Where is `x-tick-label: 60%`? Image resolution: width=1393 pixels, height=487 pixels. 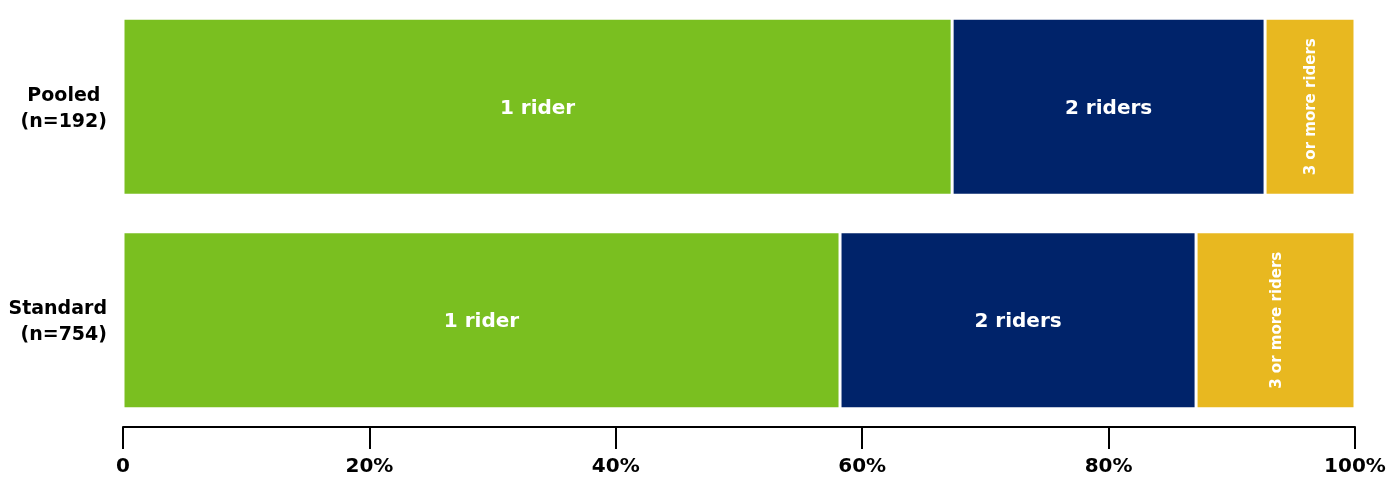
x-tick-label: 60% is located at coordinates (862, 465).